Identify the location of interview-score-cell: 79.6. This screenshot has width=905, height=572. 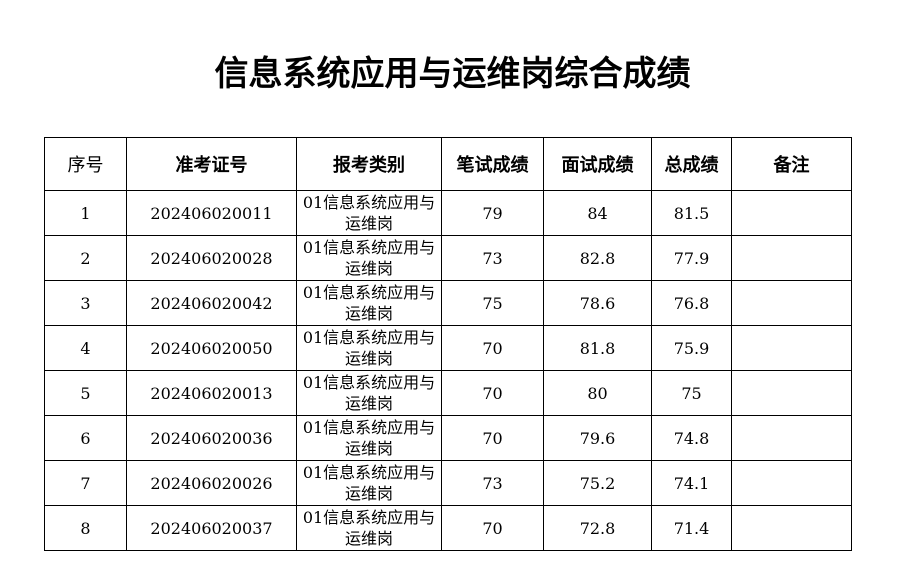
(597, 438).